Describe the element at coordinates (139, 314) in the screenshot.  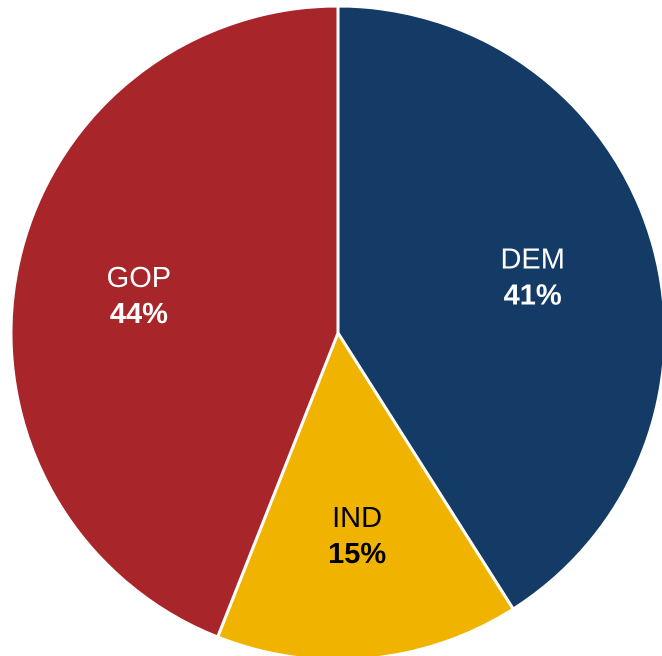
I see `slice-value-gop: 44%` at that location.